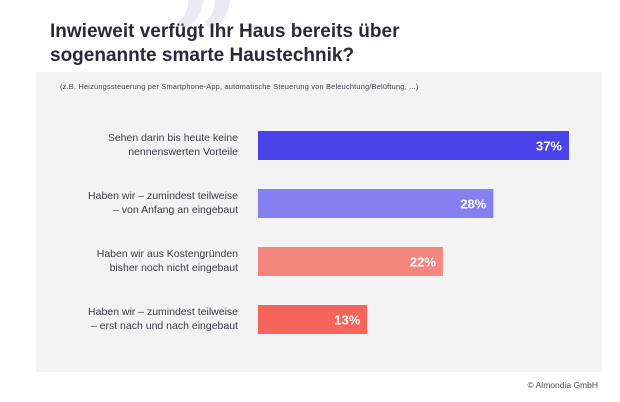  I want to click on category-label-3-line-1: Haben wir aus Kostengründen, so click(167, 254).